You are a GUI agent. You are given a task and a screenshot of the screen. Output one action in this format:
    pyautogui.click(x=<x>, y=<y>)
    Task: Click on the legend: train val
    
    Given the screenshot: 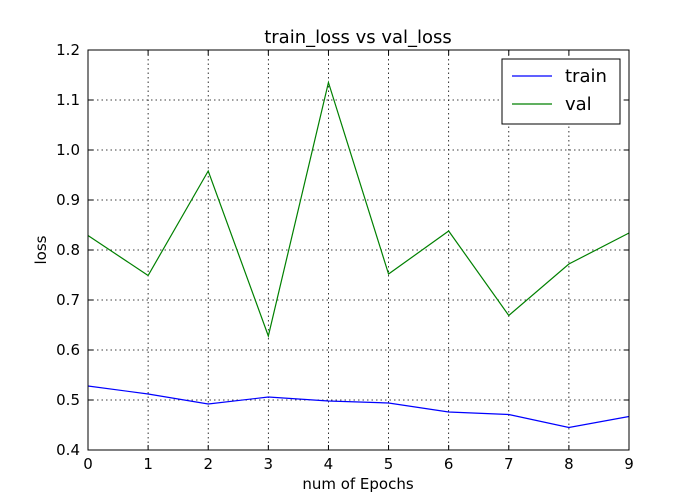 What is the action you would take?
    pyautogui.click(x=561, y=91)
    